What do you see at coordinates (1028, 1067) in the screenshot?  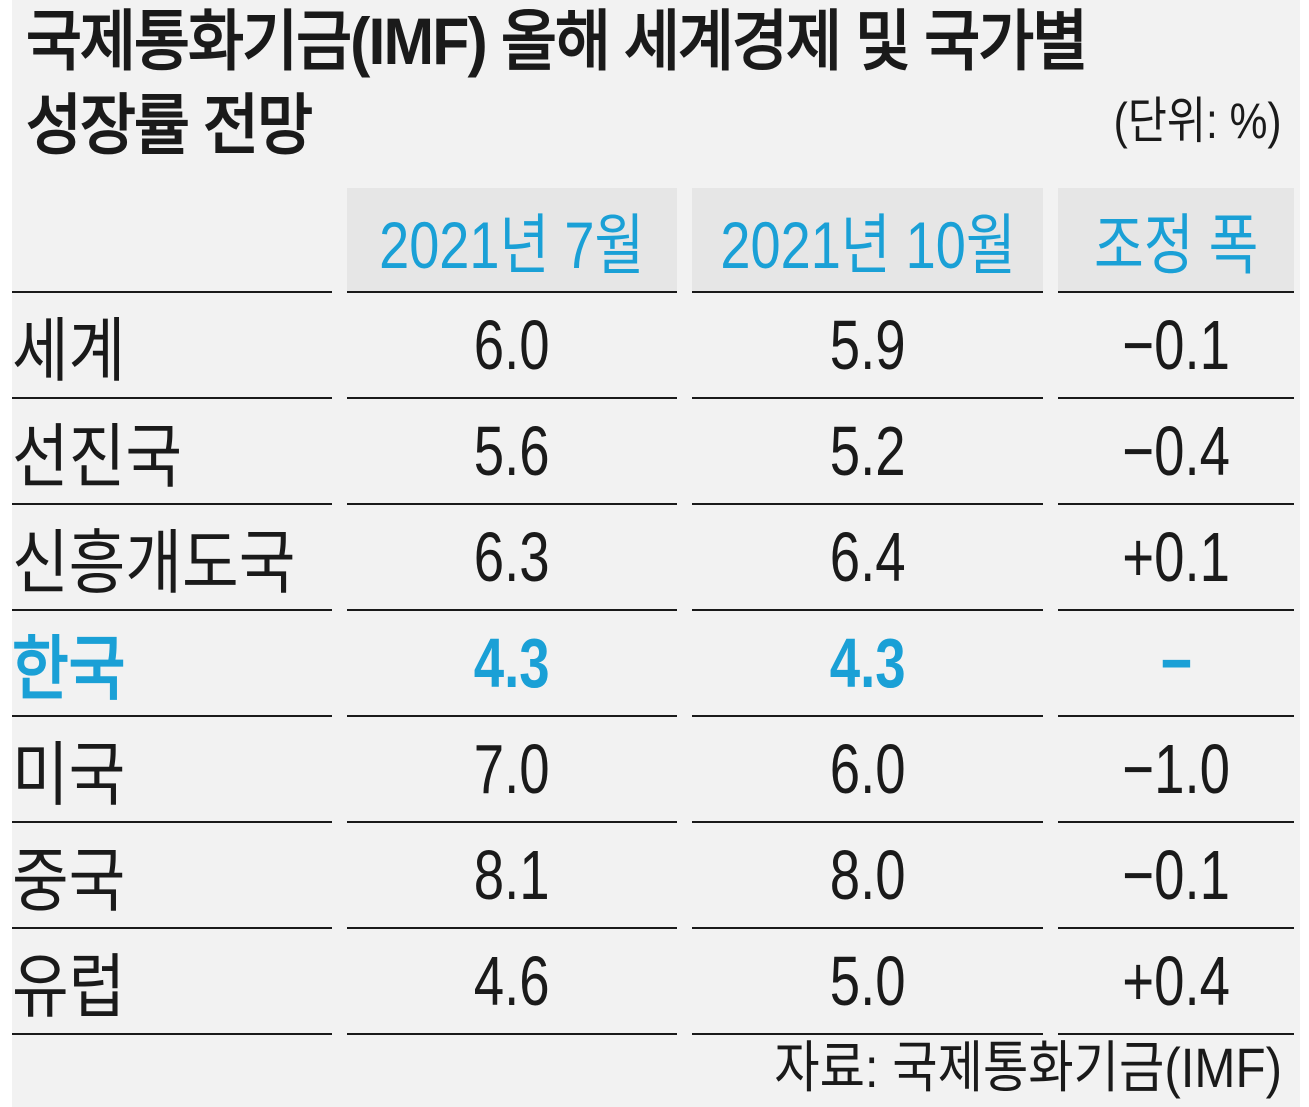 I see `source-note: 자료: 국제통화기금(IMF)` at bounding box center [1028, 1067].